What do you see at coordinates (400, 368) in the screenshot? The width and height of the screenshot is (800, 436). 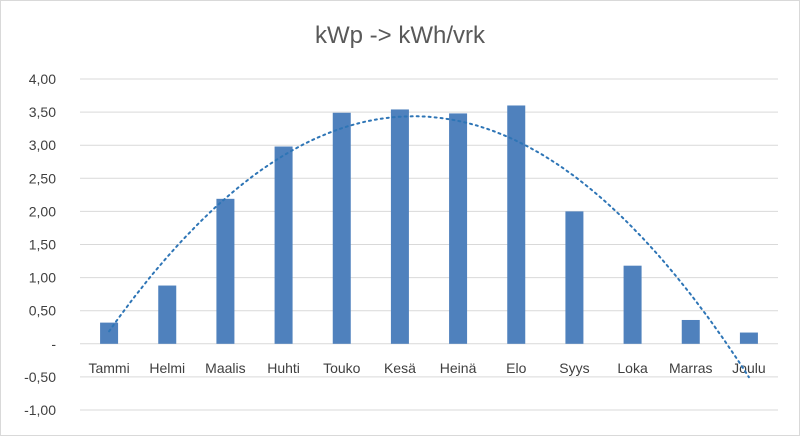 I see `x-tick-label: Kesä` at bounding box center [400, 368].